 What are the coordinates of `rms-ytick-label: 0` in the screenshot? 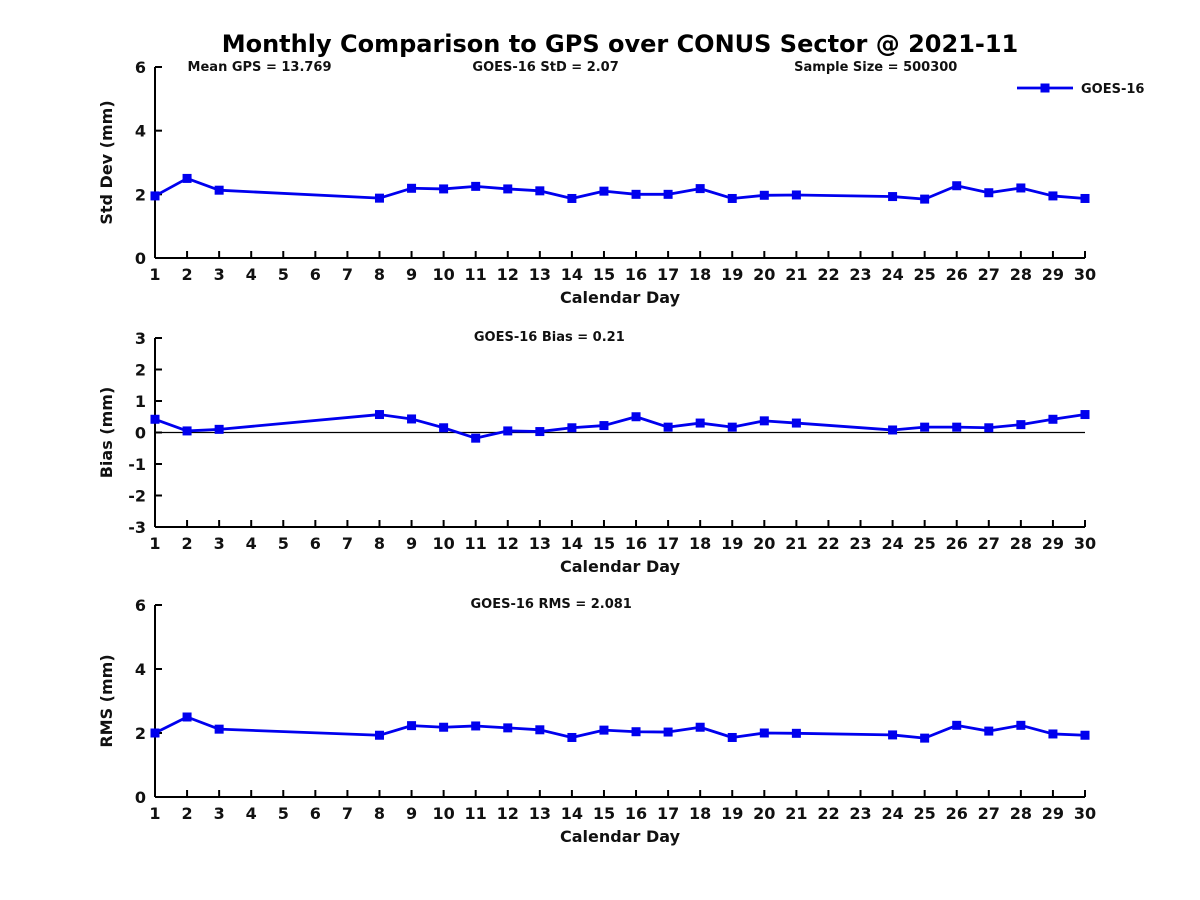 It's located at (140, 797).